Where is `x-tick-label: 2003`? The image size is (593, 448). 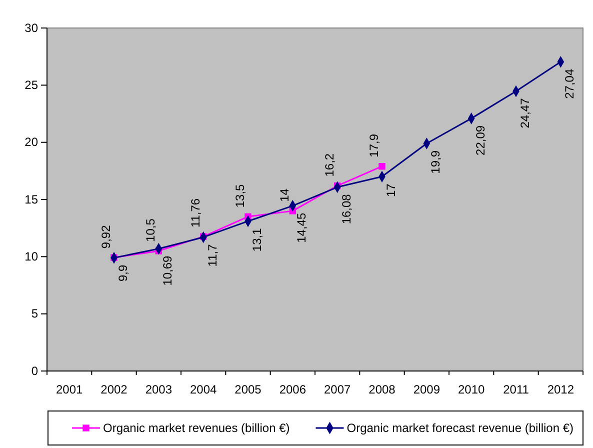
x-tick-label: 2003 is located at coordinates (158, 389).